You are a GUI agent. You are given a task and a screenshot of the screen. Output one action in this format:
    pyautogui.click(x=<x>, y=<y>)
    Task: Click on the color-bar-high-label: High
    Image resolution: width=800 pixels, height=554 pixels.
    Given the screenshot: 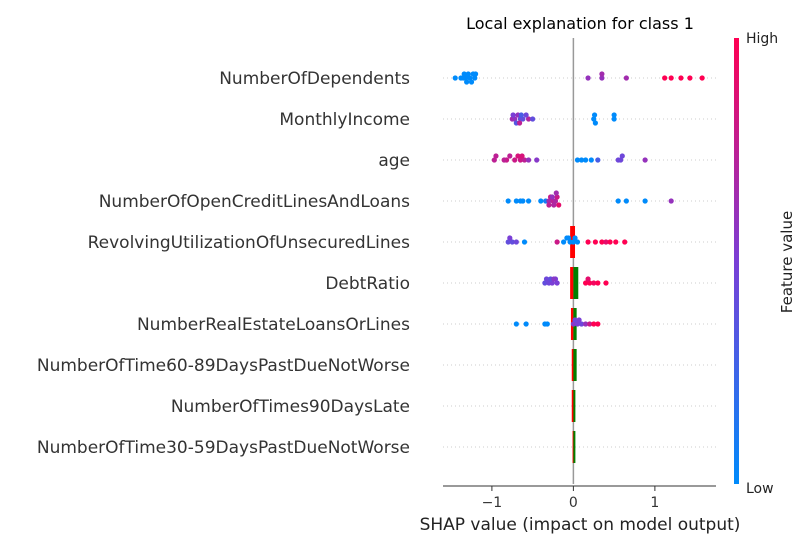 What is the action you would take?
    pyautogui.click(x=762, y=39)
    